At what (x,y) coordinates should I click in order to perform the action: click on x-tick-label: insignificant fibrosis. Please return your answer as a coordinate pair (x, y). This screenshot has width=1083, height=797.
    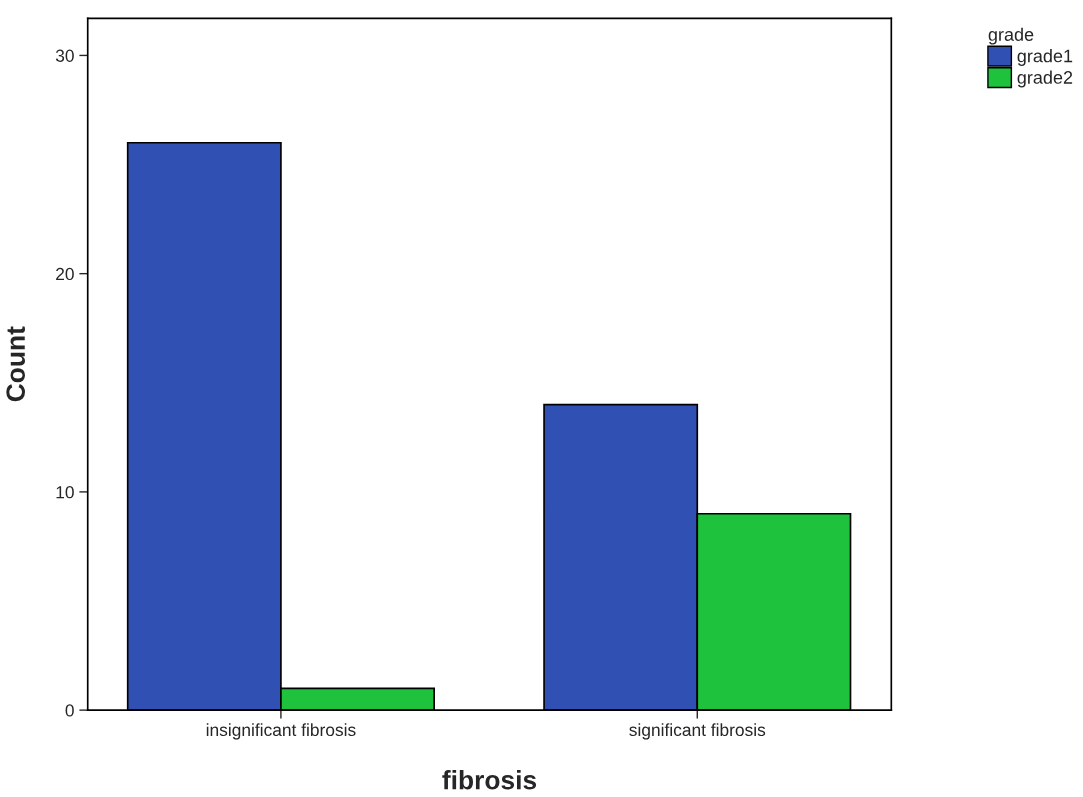
    Looking at the image, I should click on (281, 731).